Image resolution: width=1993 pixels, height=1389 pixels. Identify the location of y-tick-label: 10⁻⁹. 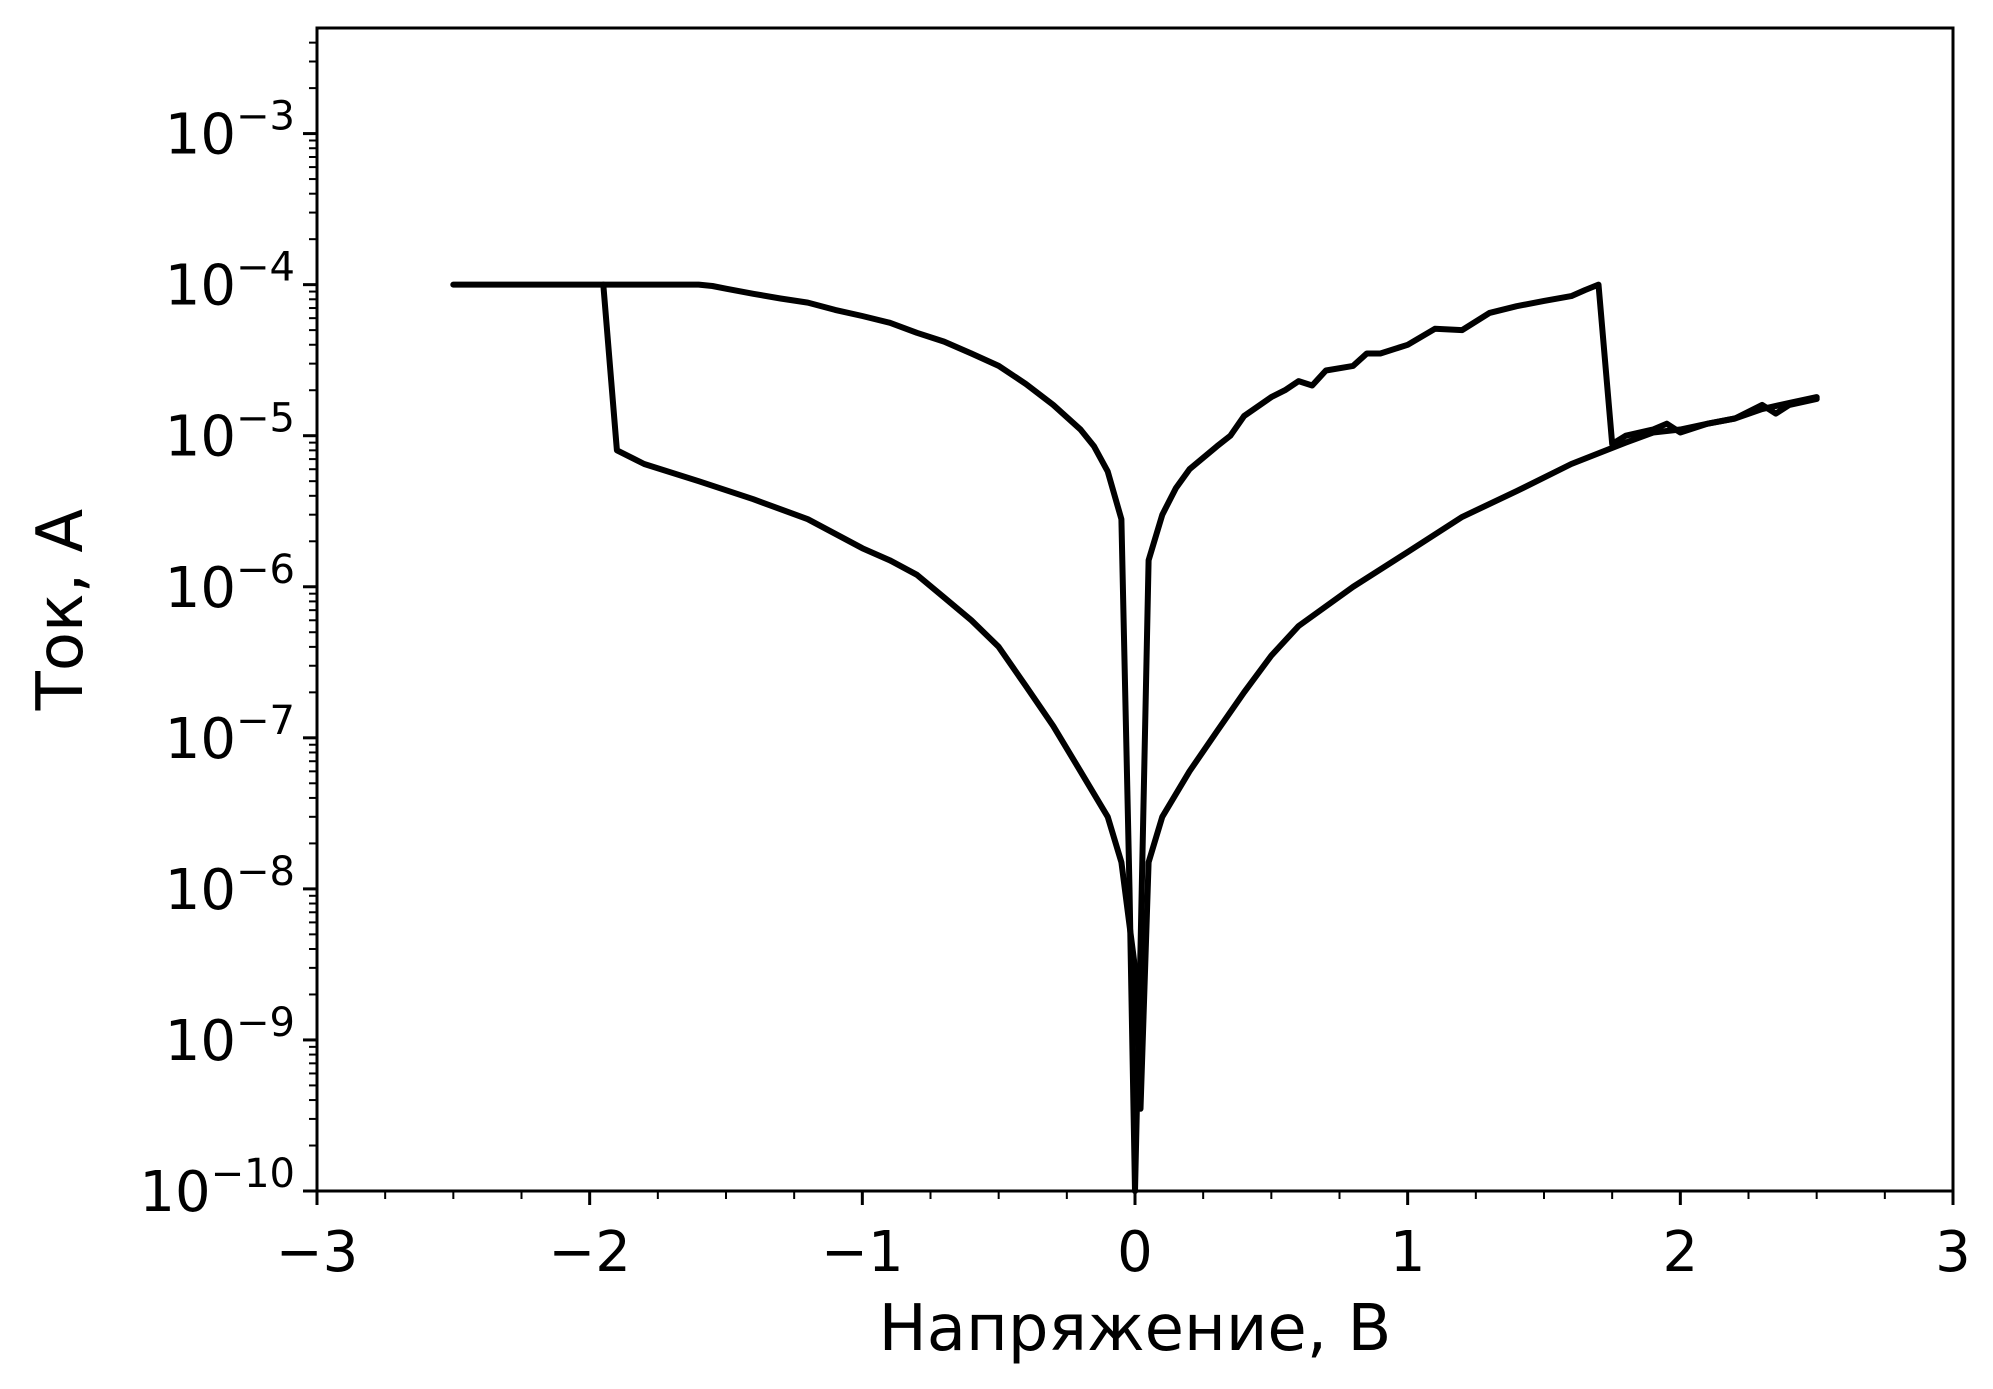
(230, 1037).